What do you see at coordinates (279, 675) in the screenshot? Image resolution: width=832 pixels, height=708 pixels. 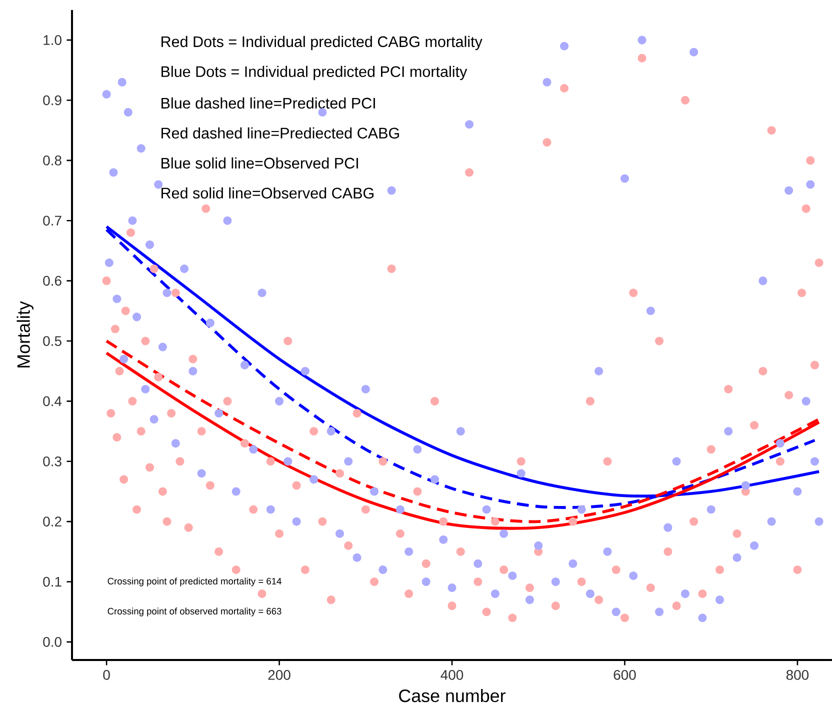 I see `x-tick-label: 200` at bounding box center [279, 675].